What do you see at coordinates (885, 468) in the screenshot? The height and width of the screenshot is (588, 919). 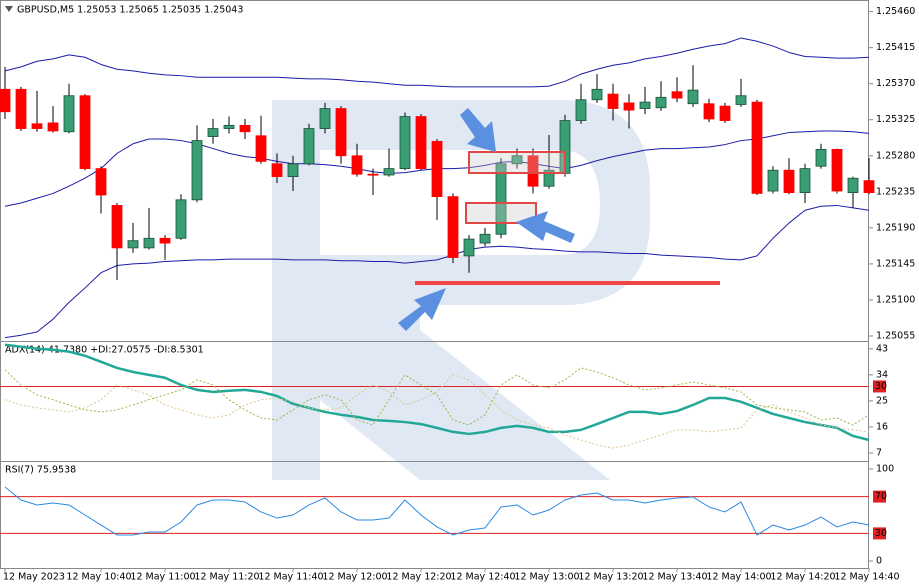 I see `y-tick-label: 100` at bounding box center [885, 468].